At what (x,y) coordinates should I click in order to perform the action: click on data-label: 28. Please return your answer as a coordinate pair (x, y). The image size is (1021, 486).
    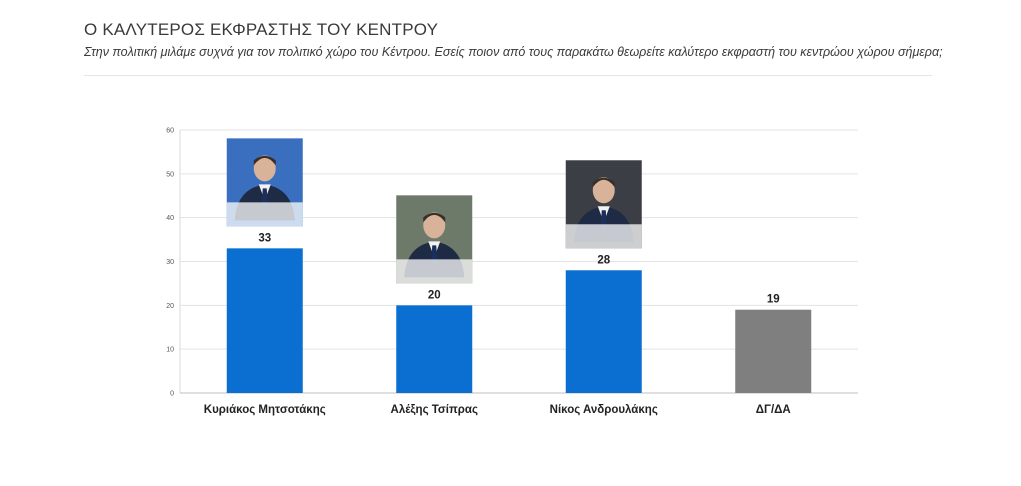
    Looking at the image, I should click on (603, 260).